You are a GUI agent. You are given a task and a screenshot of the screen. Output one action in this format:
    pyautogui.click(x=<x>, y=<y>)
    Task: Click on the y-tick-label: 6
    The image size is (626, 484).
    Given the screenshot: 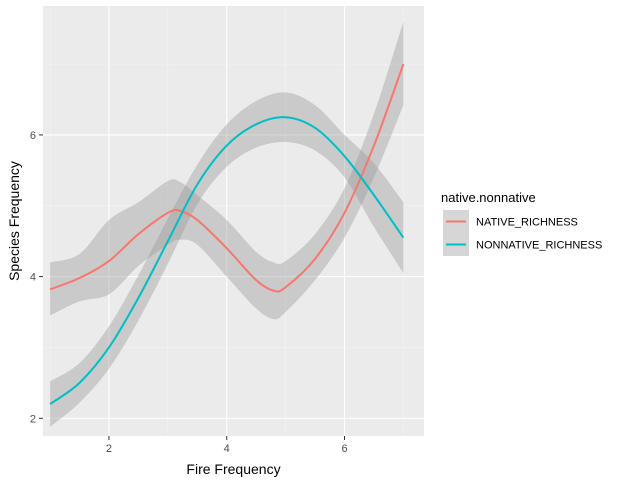 What is the action you would take?
    pyautogui.click(x=33, y=136)
    